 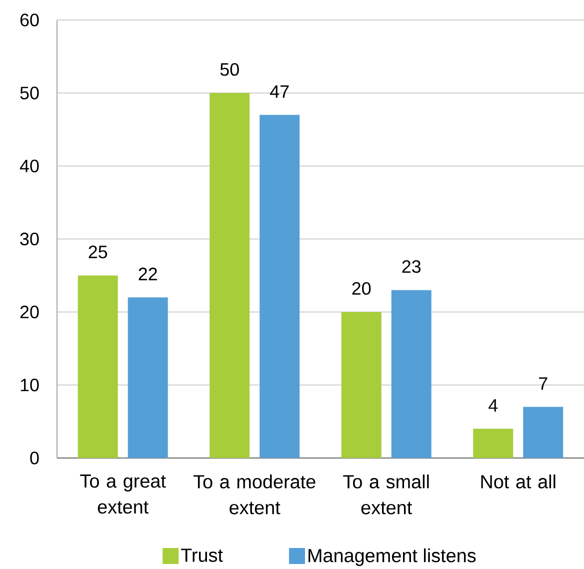 What do you see at coordinates (279, 91) in the screenshot?
I see `data-label: 47` at bounding box center [279, 91].